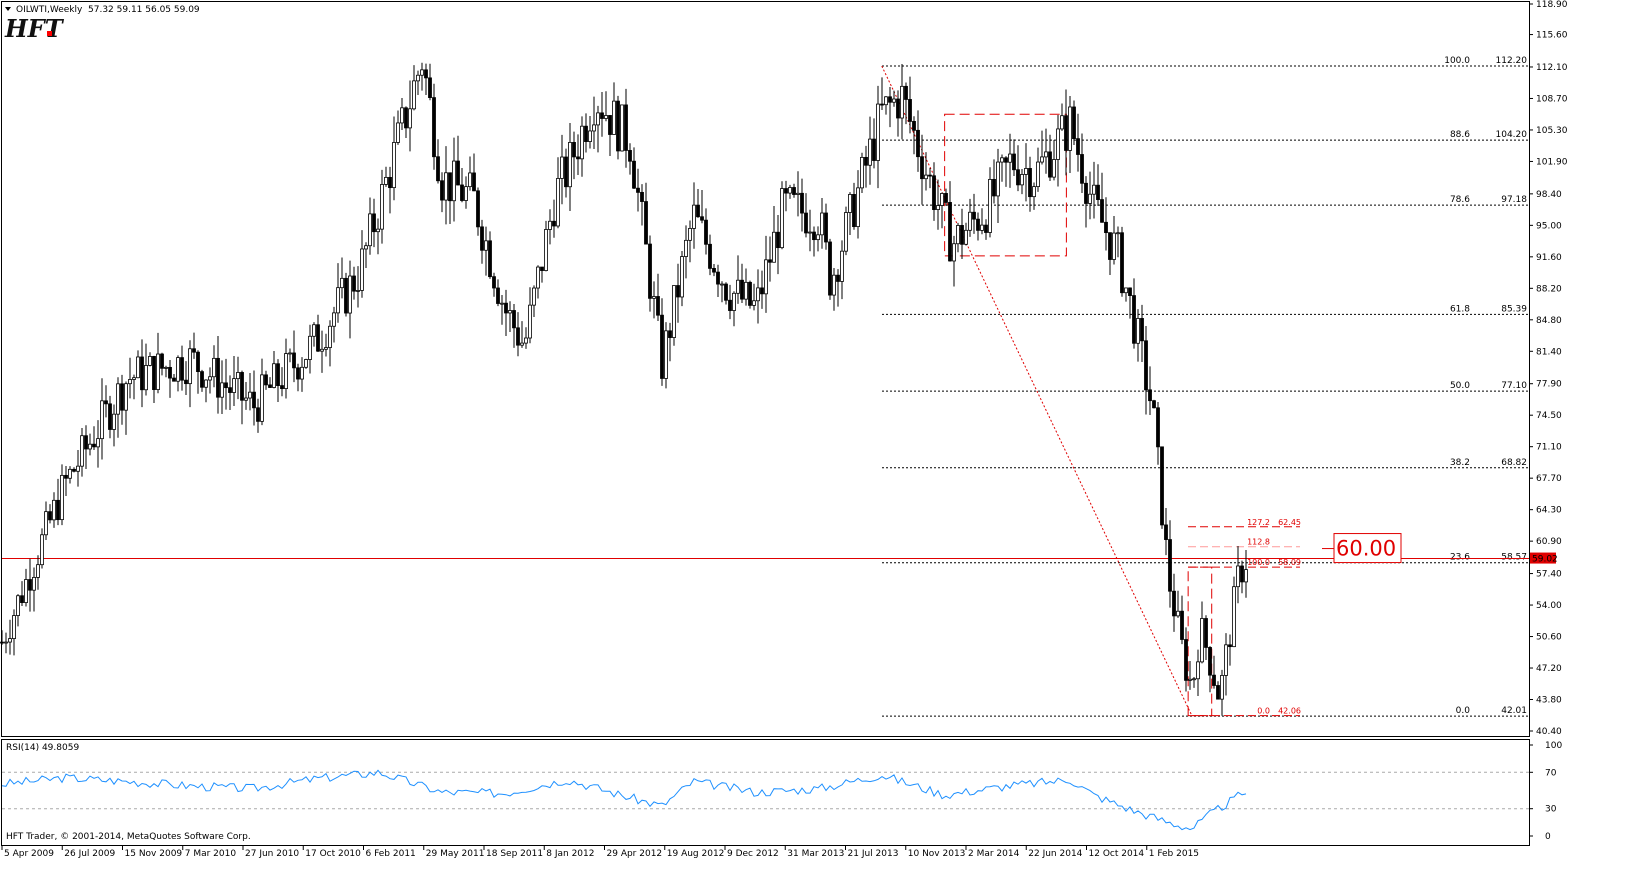 This screenshot has height=896, width=1633. Describe the element at coordinates (29, 854) in the screenshot. I see `x-tick-label: 5 Apr 2009` at that location.